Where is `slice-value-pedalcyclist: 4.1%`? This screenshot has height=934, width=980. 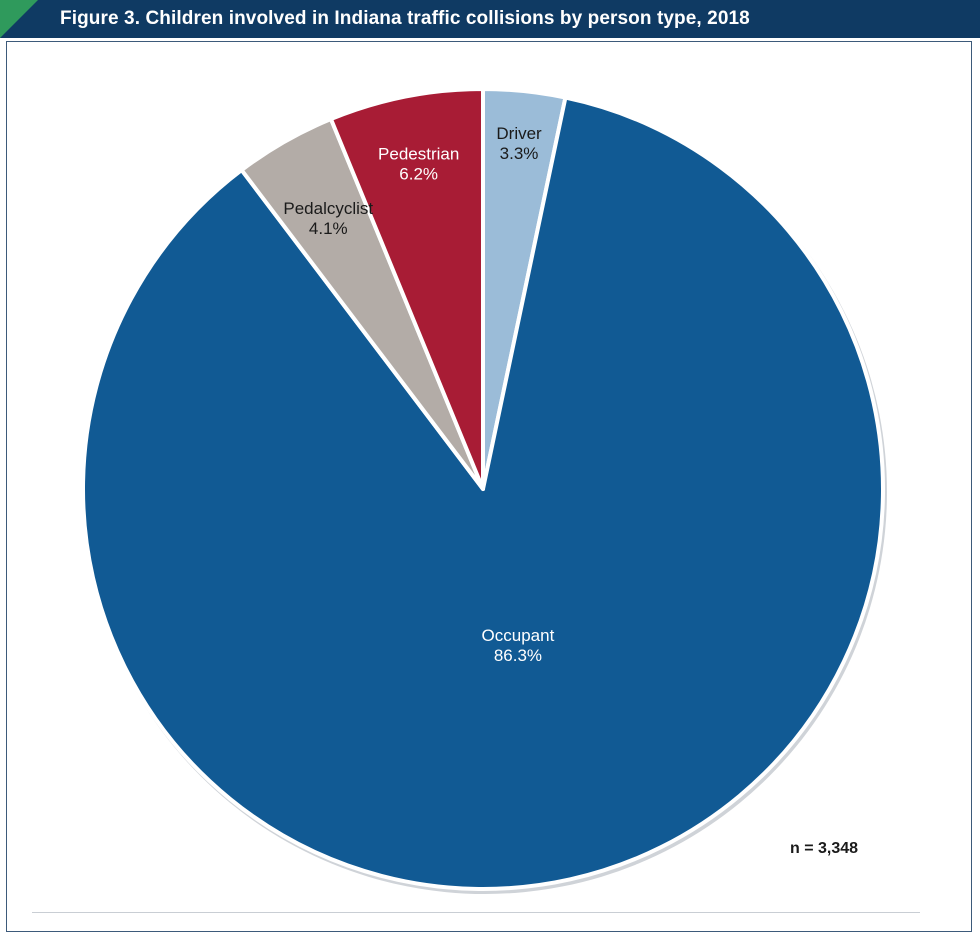
slice-value-pedalcyclist: 4.1% is located at coordinates (328, 228).